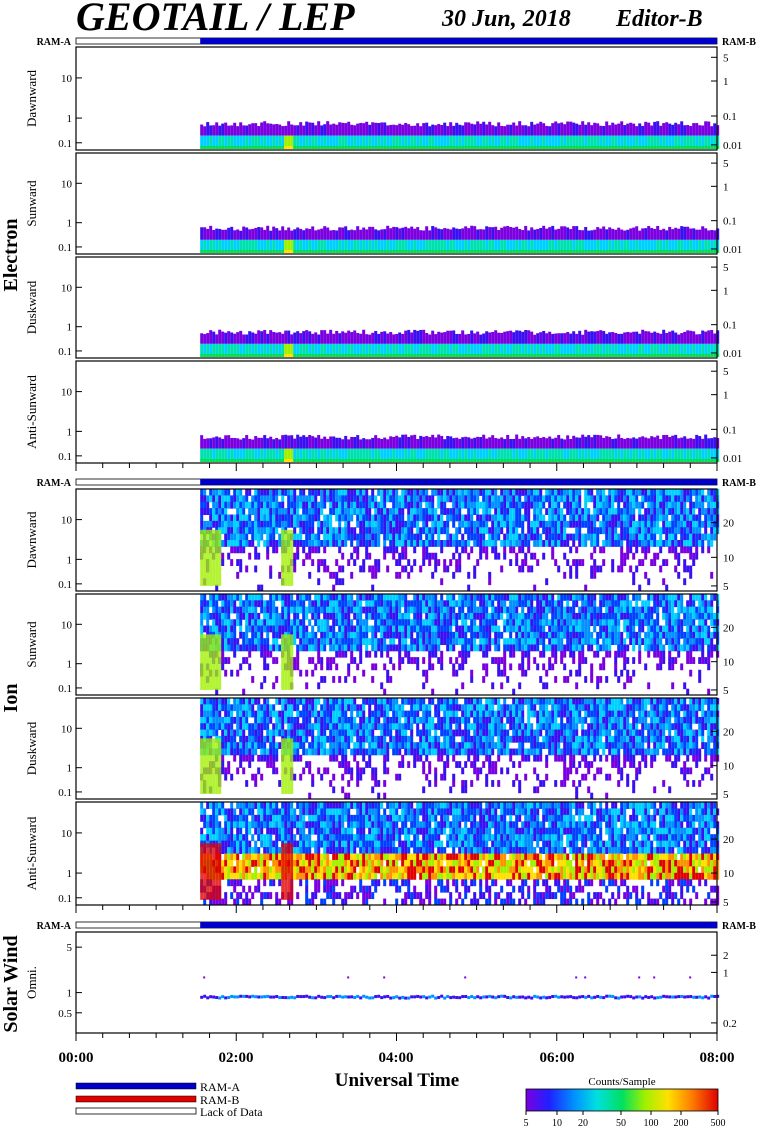 The height and width of the screenshot is (1128, 762). What do you see at coordinates (11, 698) in the screenshot?
I see `group-label-ion: Ion` at bounding box center [11, 698].